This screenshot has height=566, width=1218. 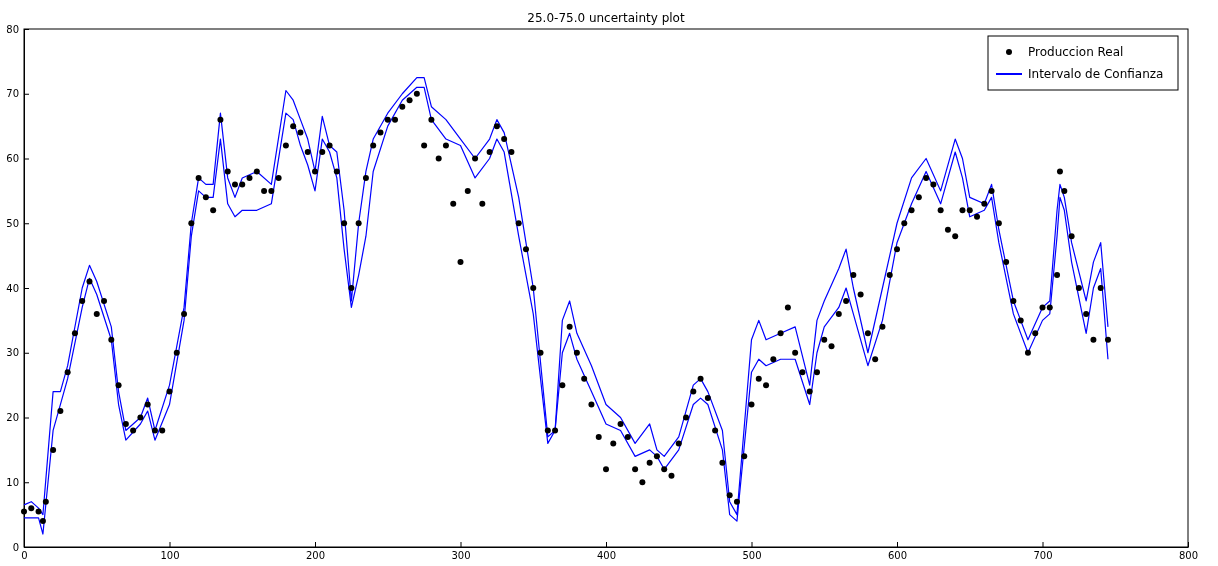 I want to click on y-tick-label: 50, so click(x=12, y=223).